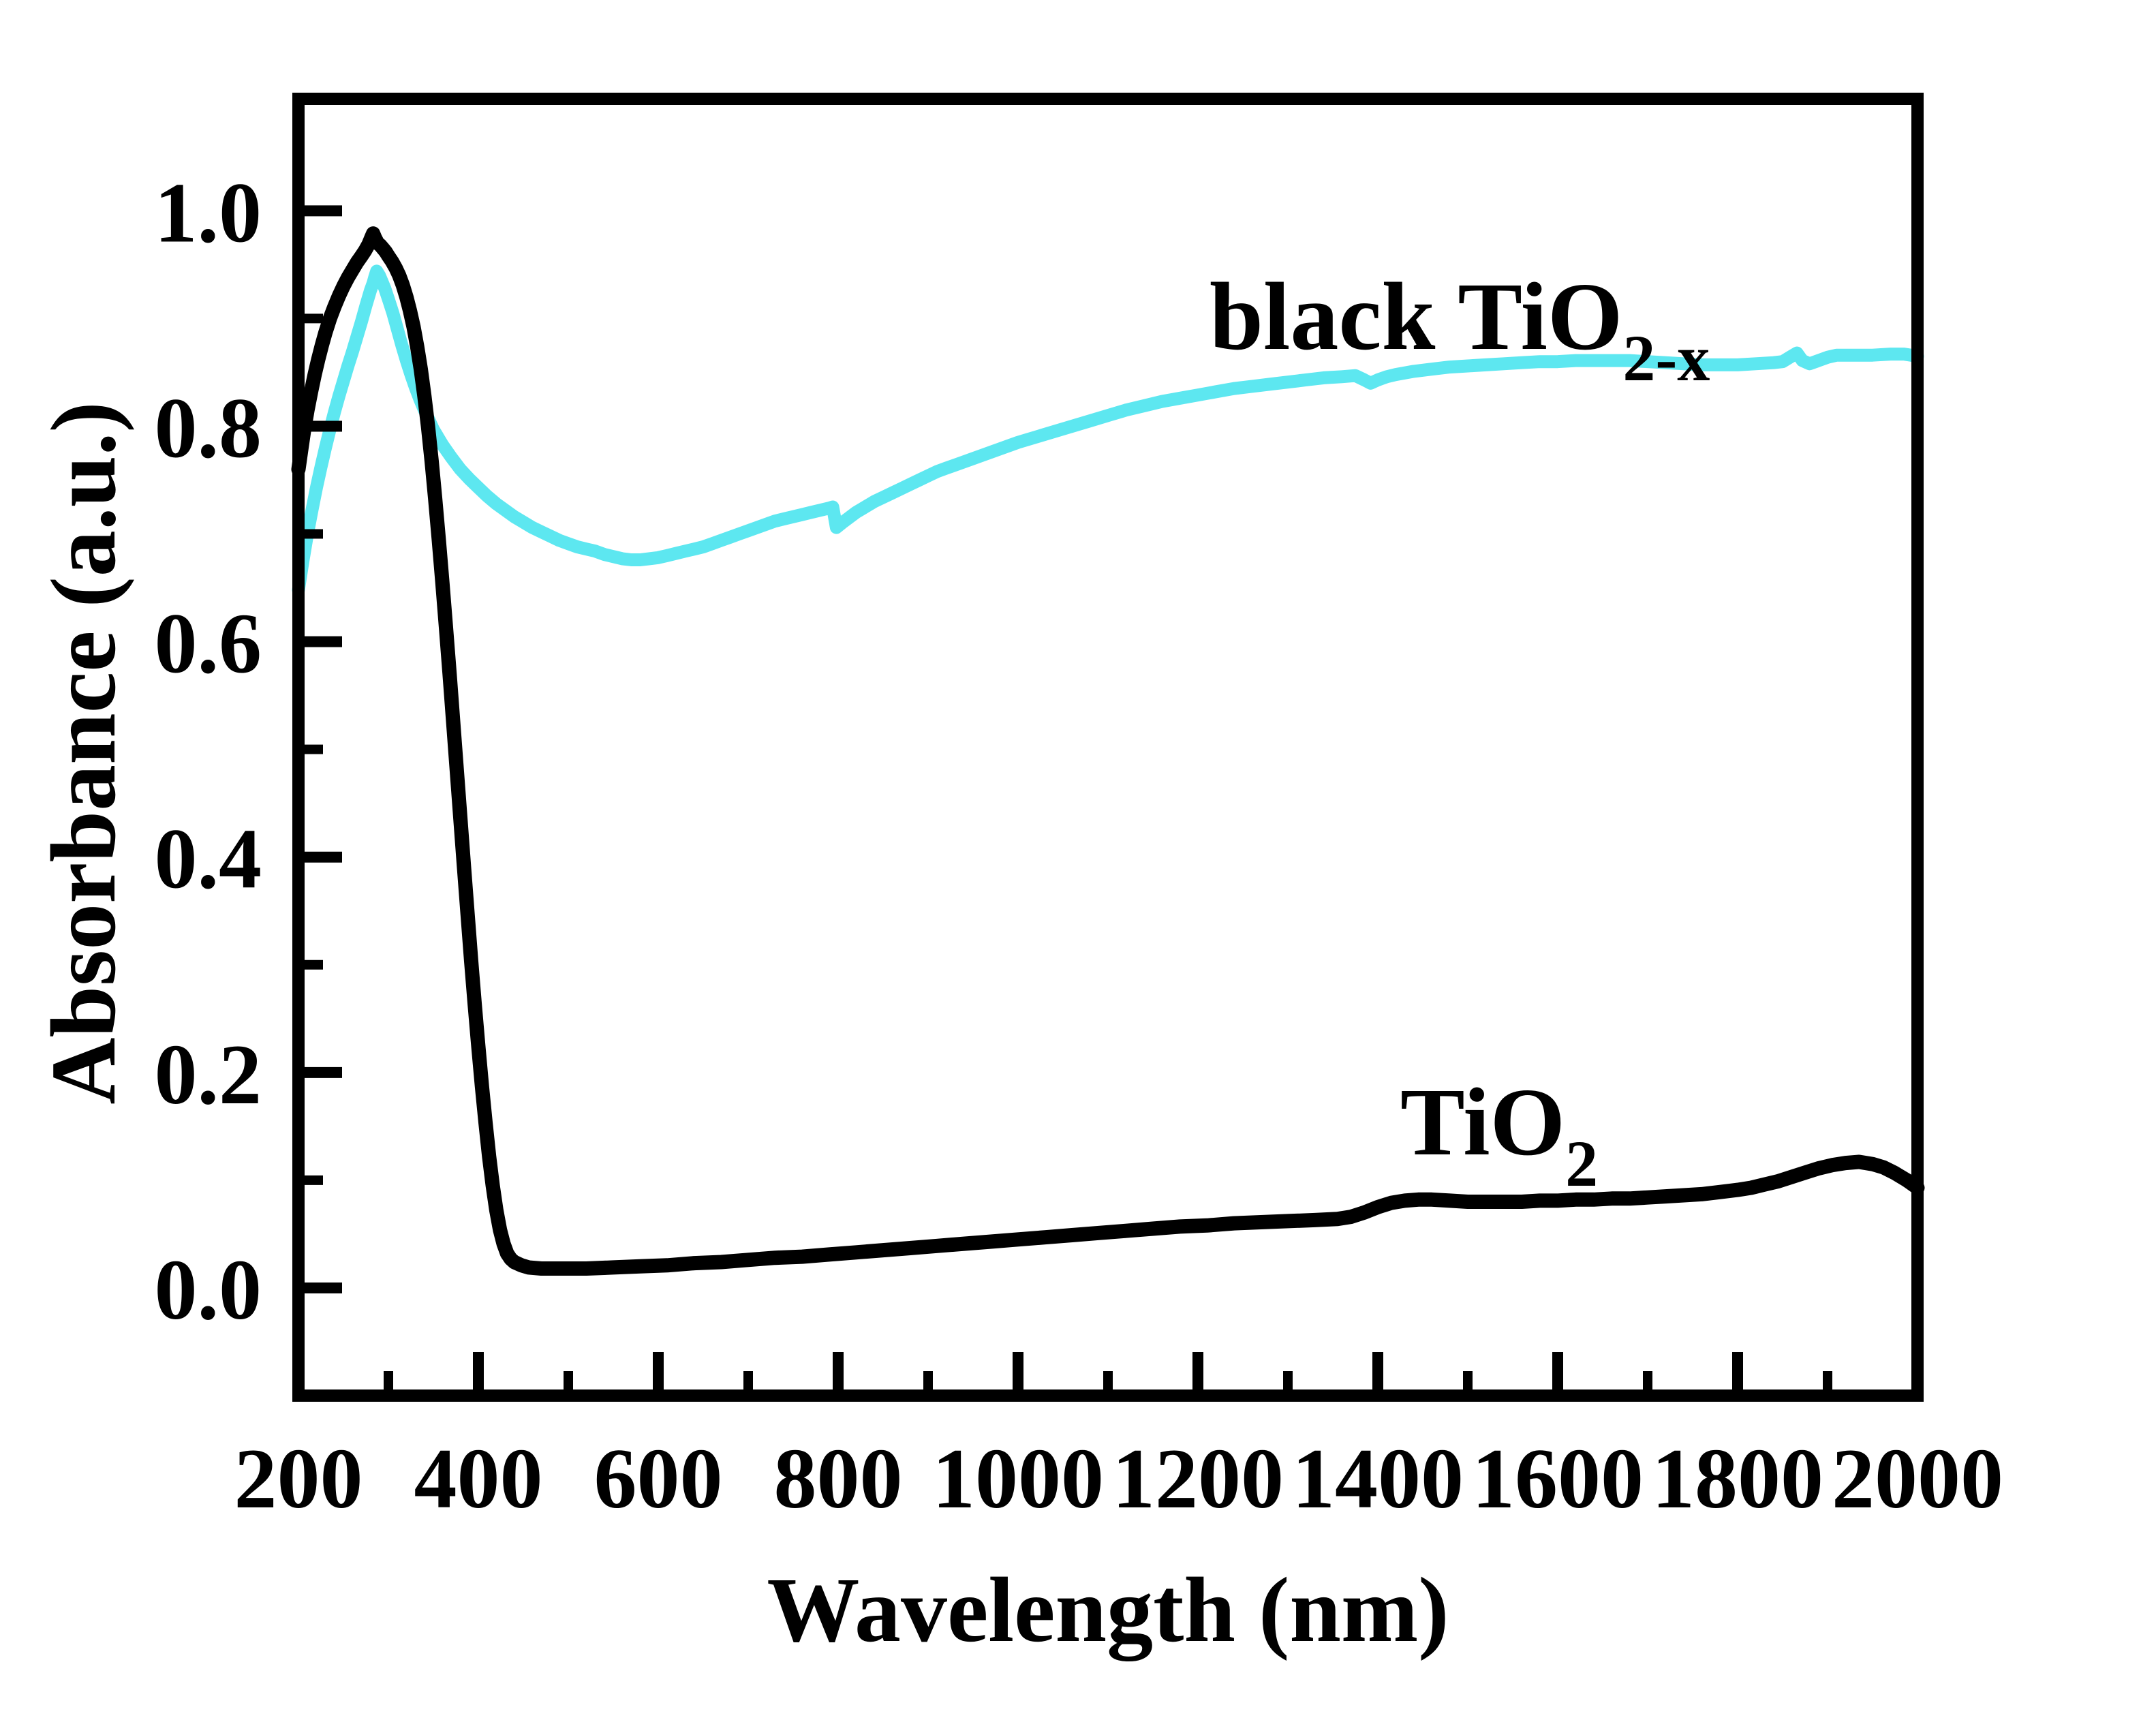 This screenshot has height=1720, width=2156. I want to click on black-tio2x-curve, so click(1108, 430).